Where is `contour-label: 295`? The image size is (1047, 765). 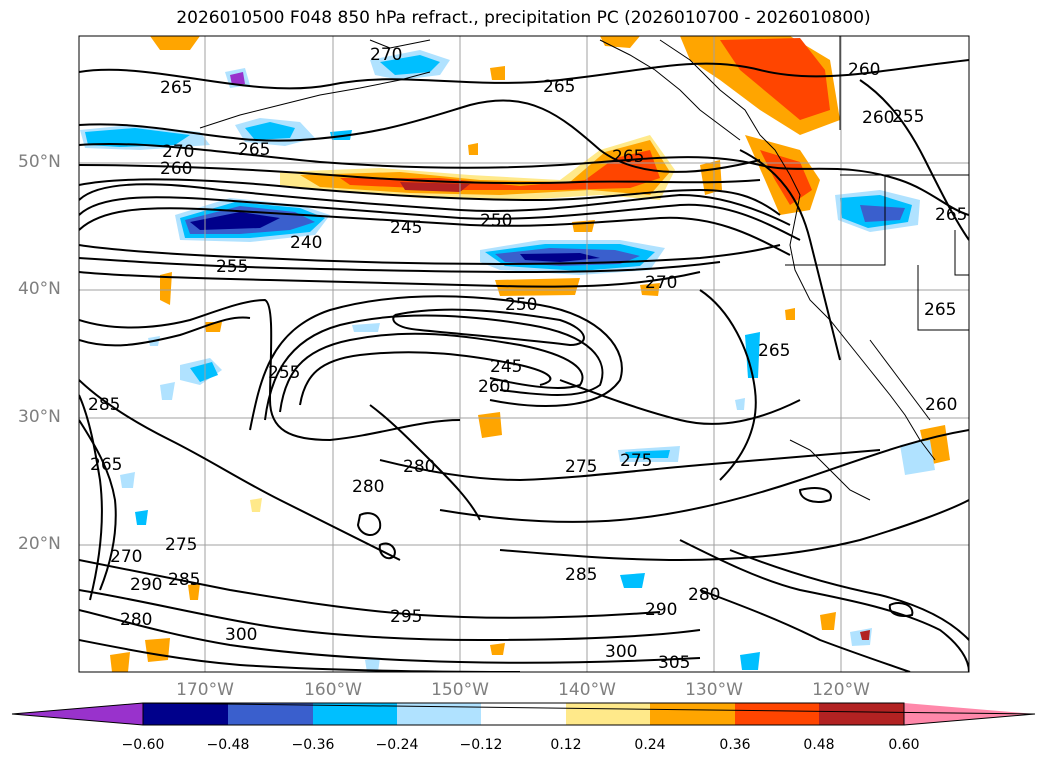 contour-label: 295 is located at coordinates (406, 617).